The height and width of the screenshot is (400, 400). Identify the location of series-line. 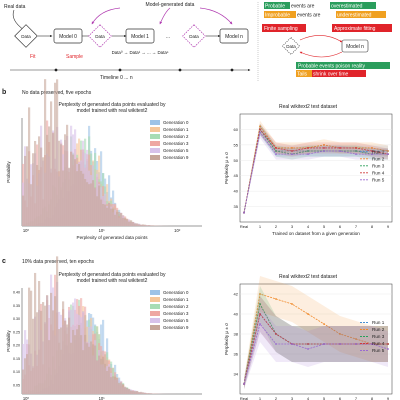
(316, 169).